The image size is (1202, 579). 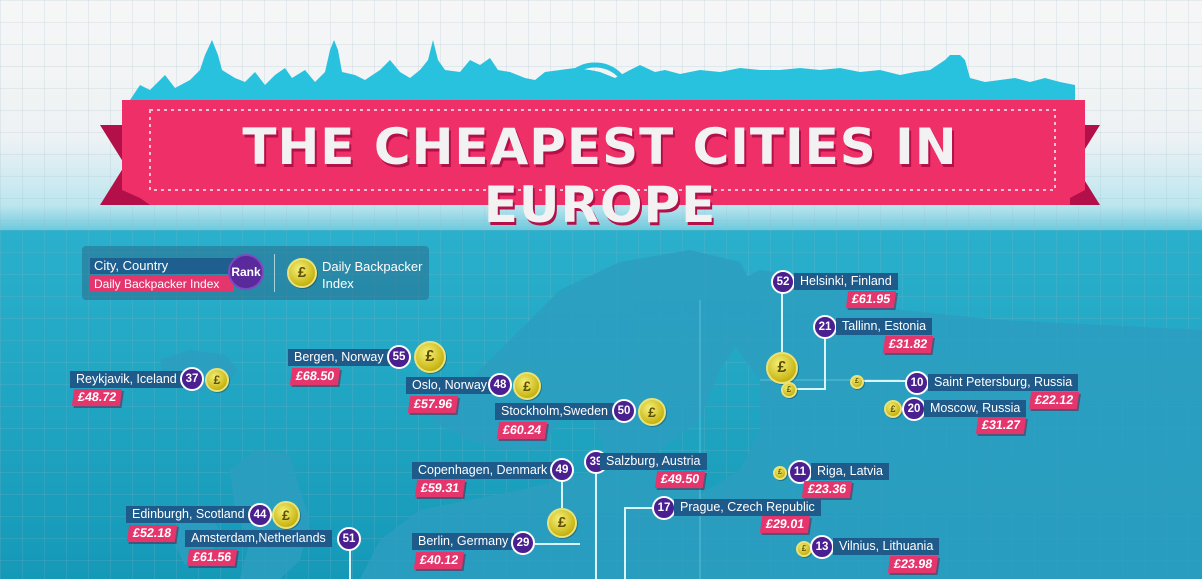 I want to click on rank-badge: 55, so click(x=399, y=357).